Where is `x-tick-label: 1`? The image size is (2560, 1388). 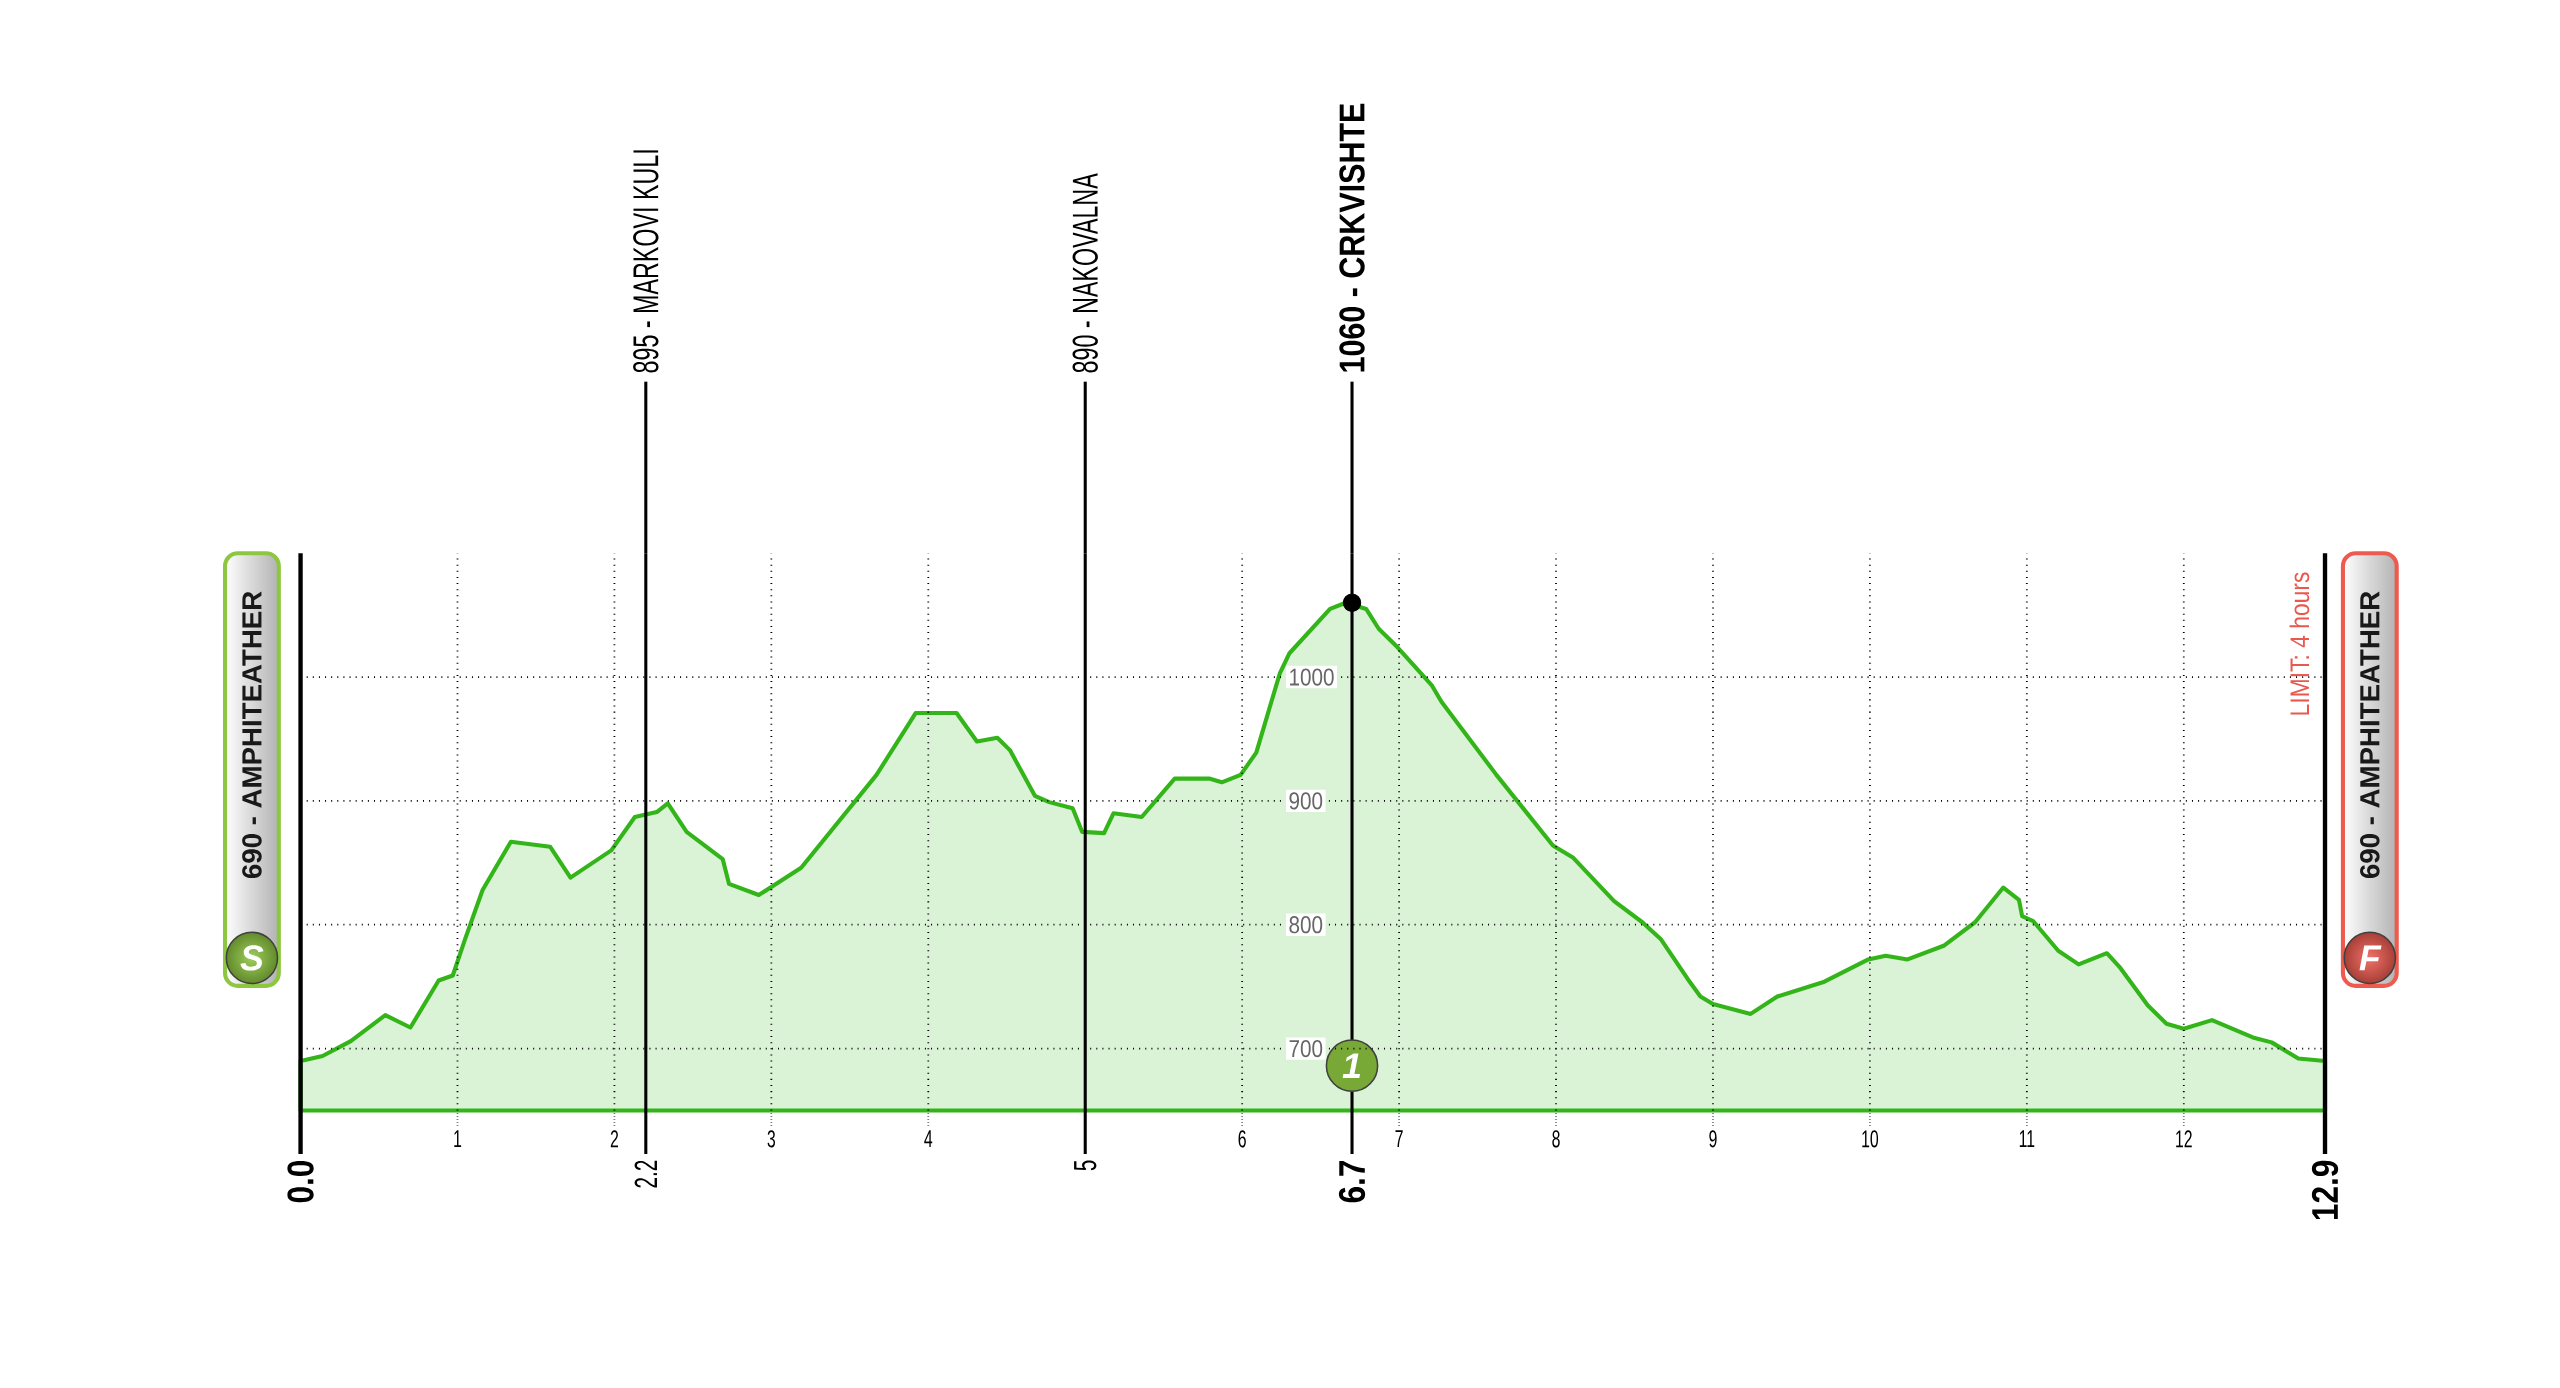
x-tick-label: 1 is located at coordinates (458, 1138).